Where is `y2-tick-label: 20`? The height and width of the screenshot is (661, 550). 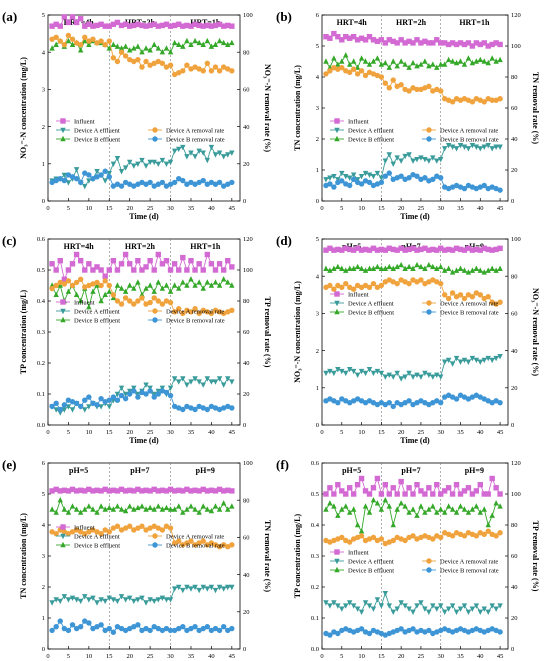
y2-tick-label: 20 is located at coordinates (246, 612).